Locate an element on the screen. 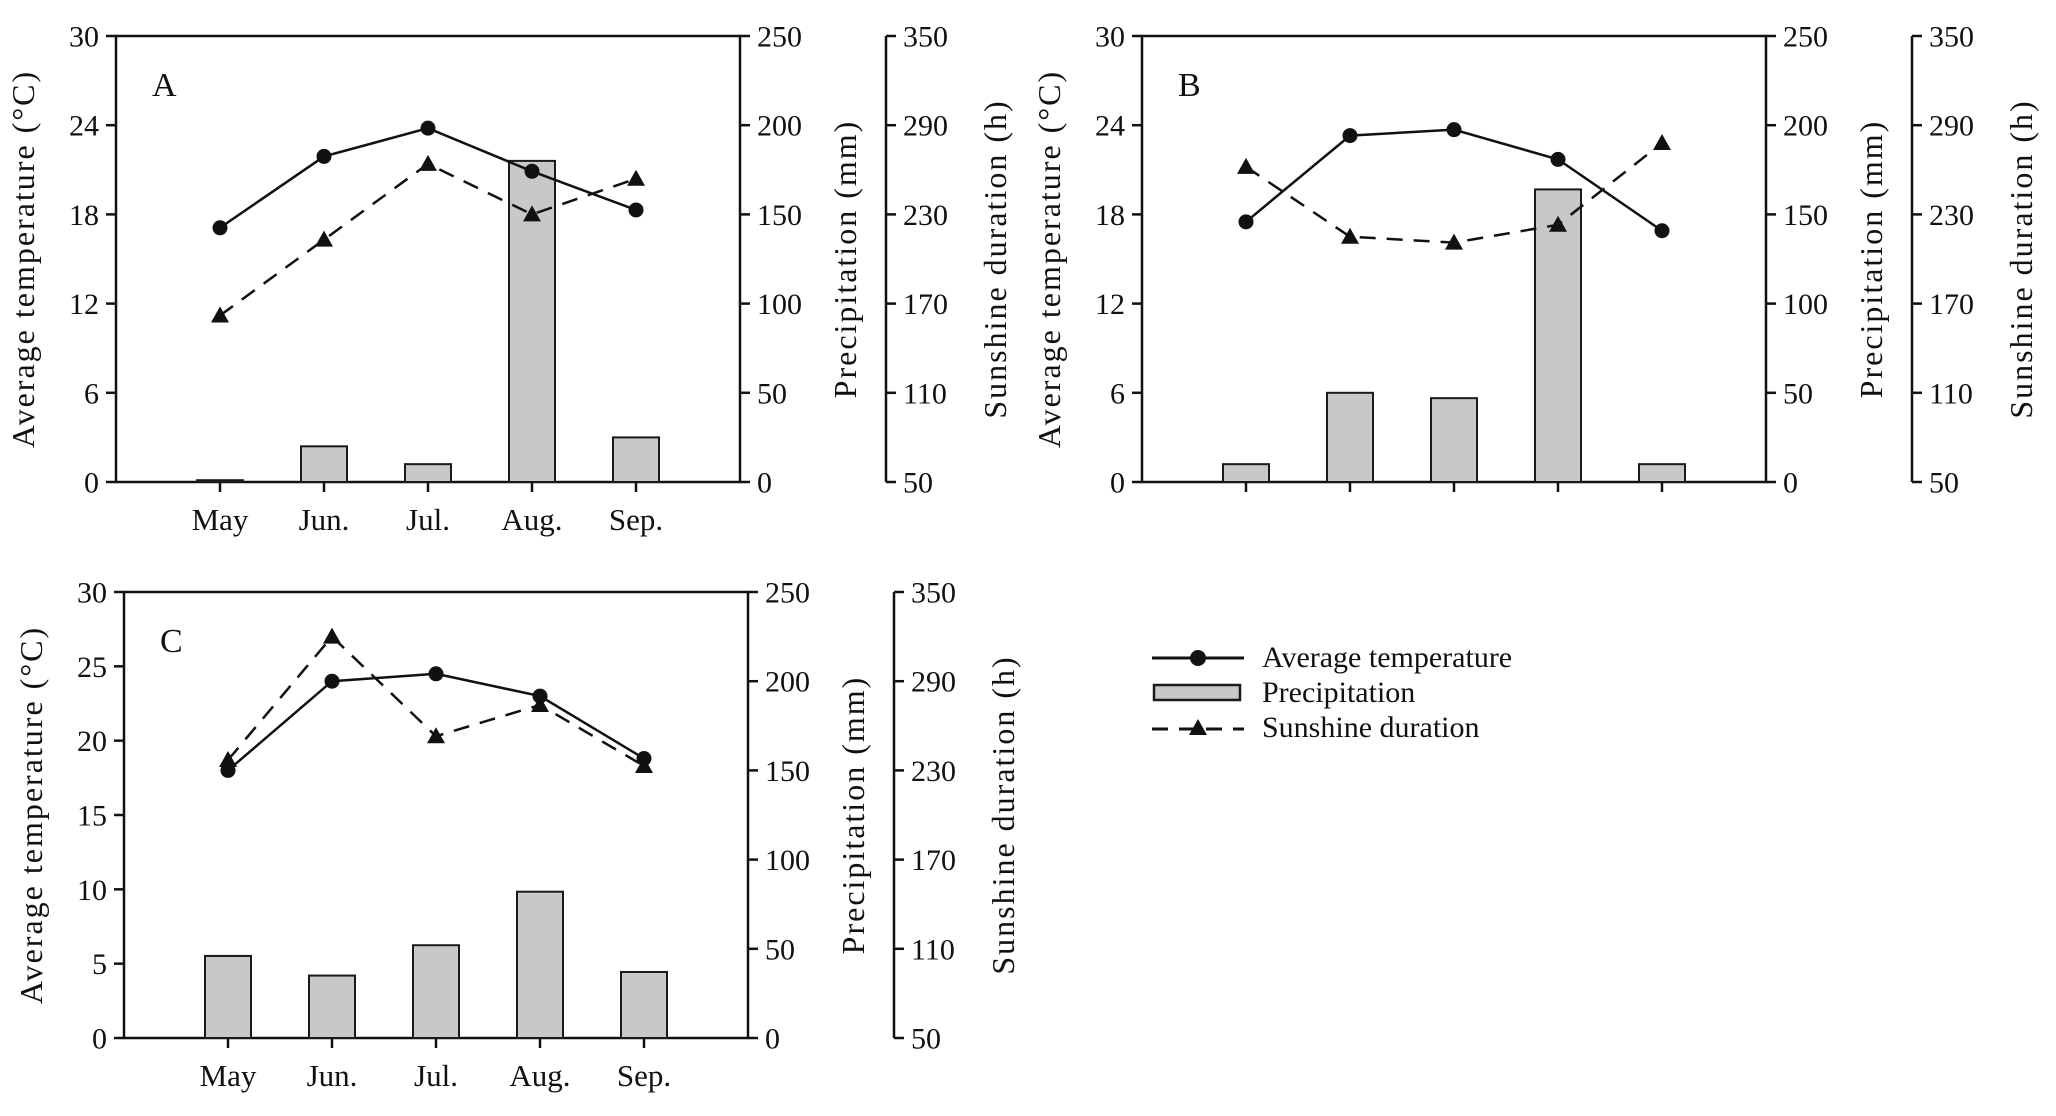 The height and width of the screenshot is (1116, 2056). precipitation-tick-label: 100 is located at coordinates (779, 304).